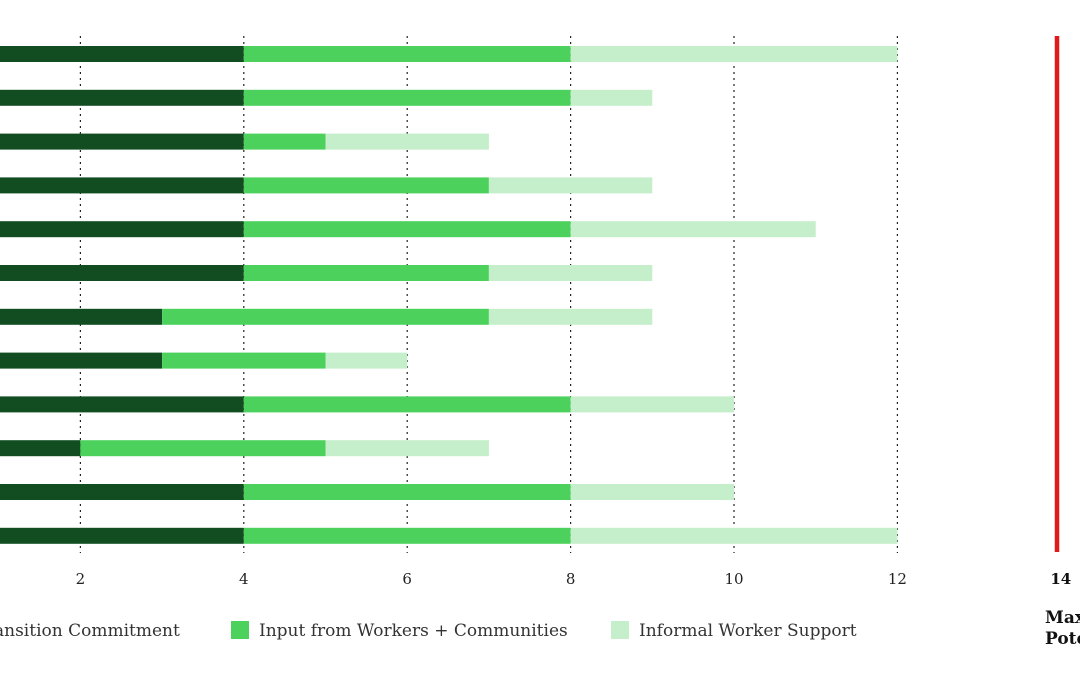 The image size is (1080, 675). What do you see at coordinates (81, 579) in the screenshot?
I see `x-tick-label-2: 2` at bounding box center [81, 579].